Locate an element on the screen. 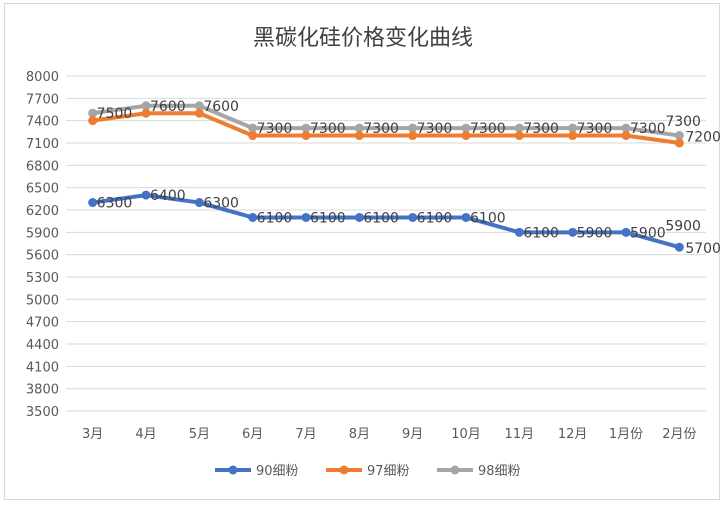 This screenshot has height=506, width=726. data-label: 7200 is located at coordinates (703, 138).